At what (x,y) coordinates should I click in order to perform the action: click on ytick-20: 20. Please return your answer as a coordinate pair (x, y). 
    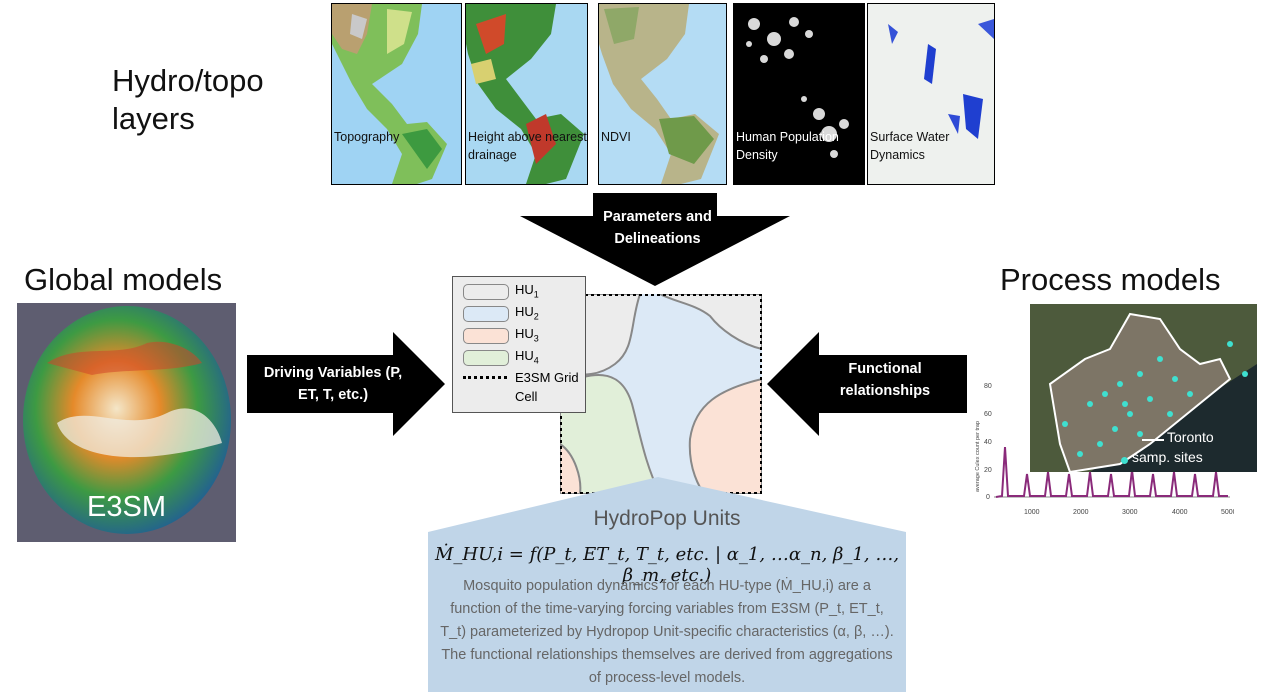
    Looking at the image, I should click on (988, 470).